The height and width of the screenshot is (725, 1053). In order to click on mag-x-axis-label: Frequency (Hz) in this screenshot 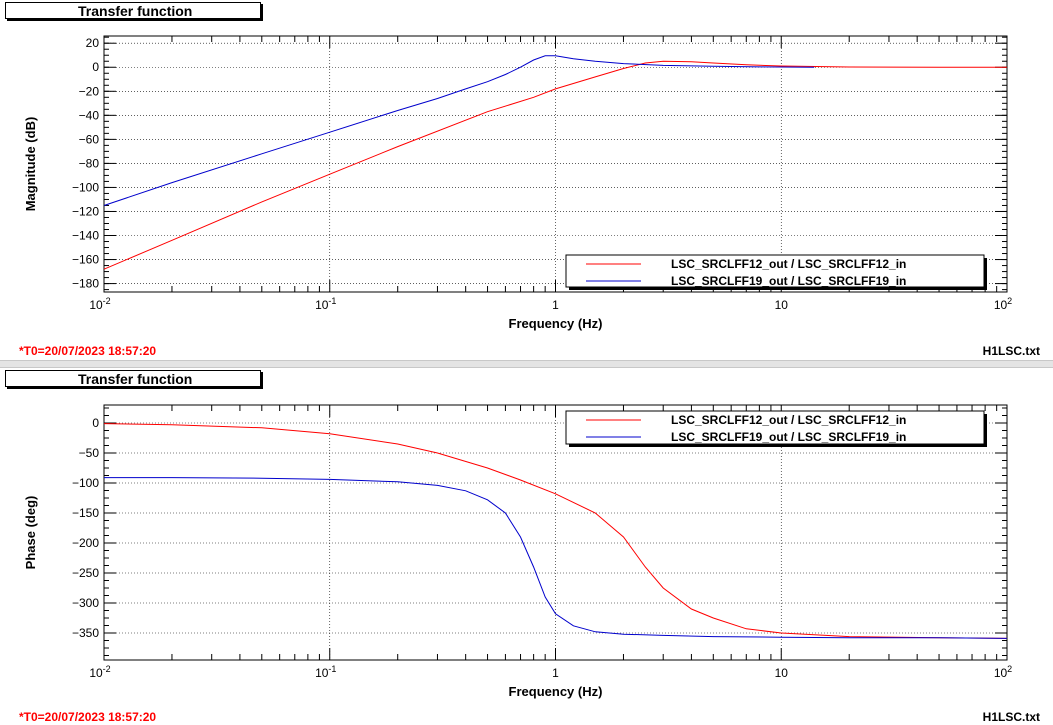, I will do `click(556, 323)`.